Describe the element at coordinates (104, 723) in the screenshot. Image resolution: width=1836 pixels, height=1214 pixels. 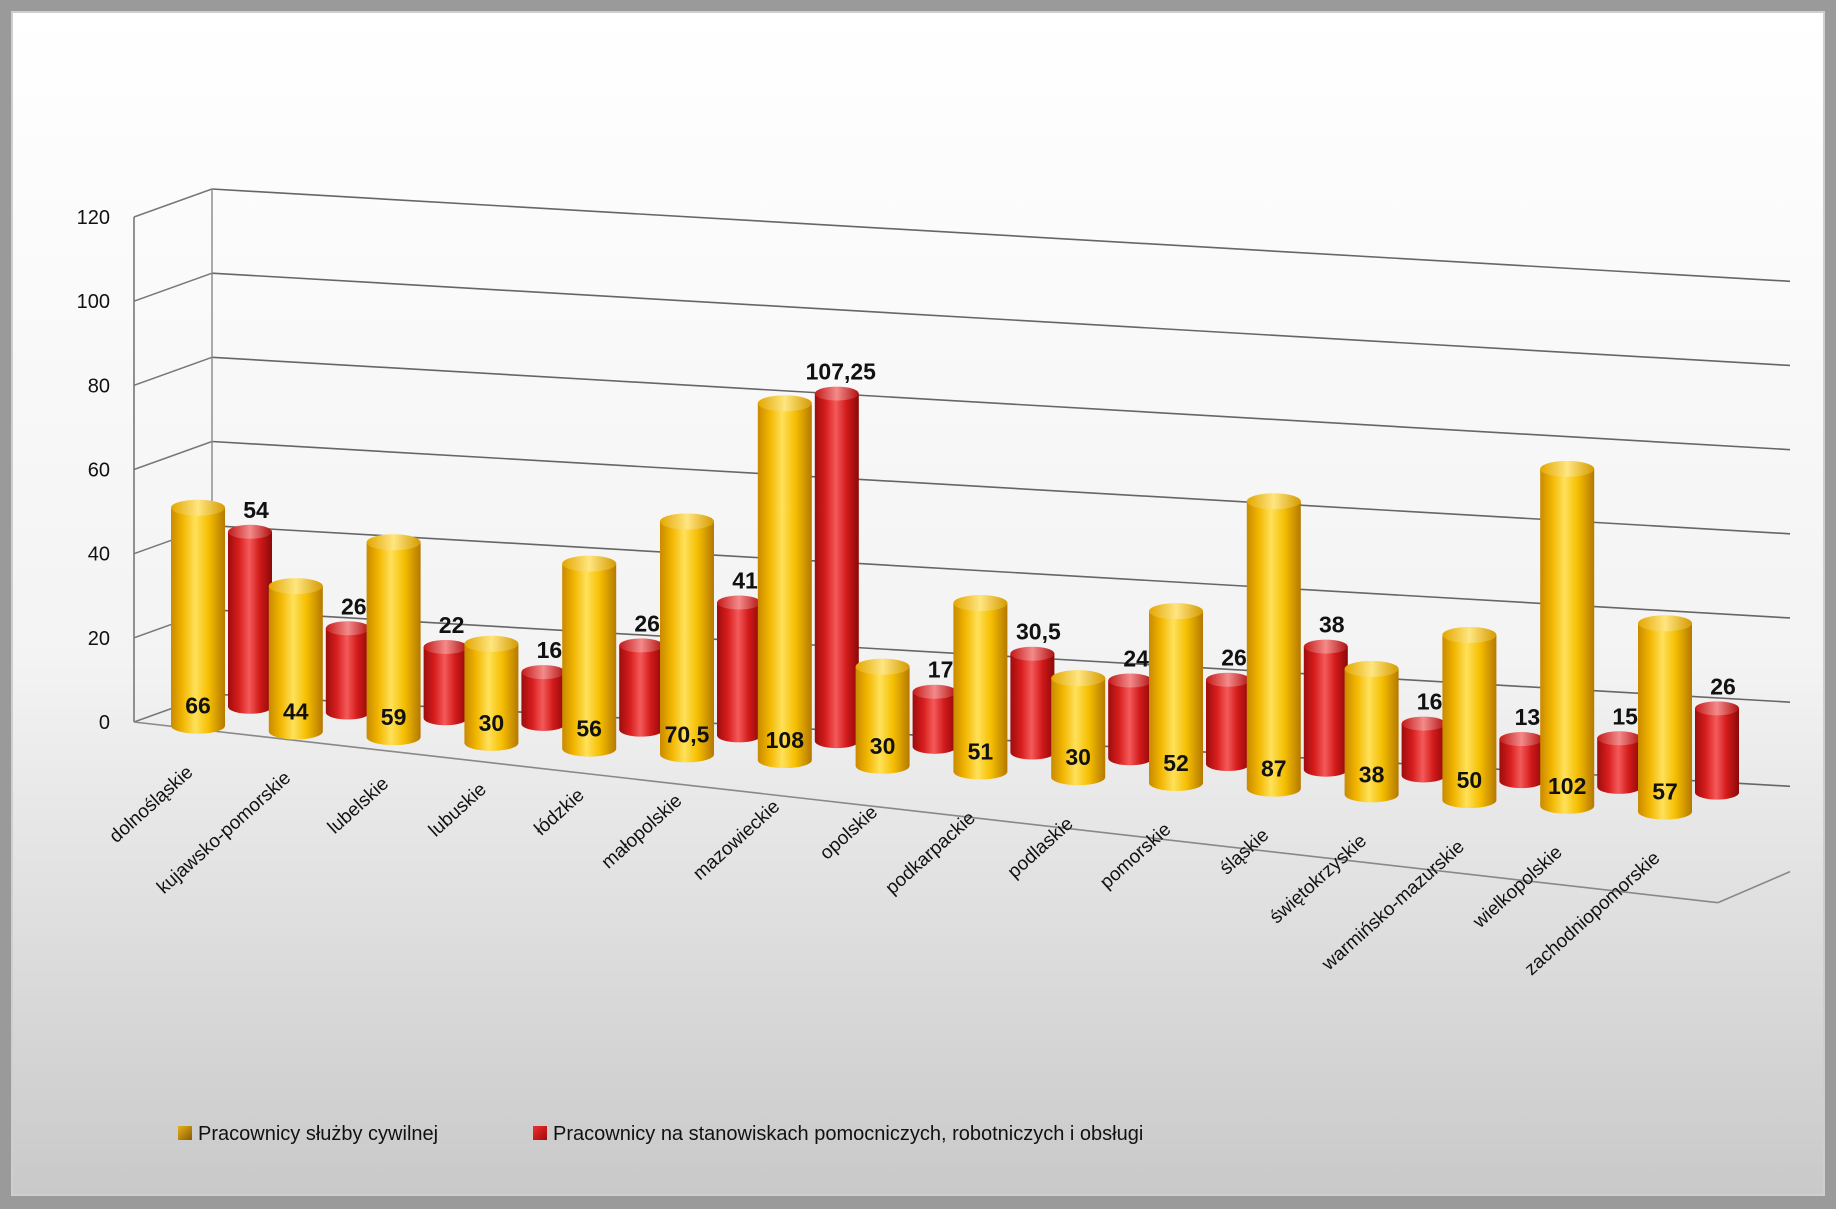
I see `y-tick-label: 0` at that location.